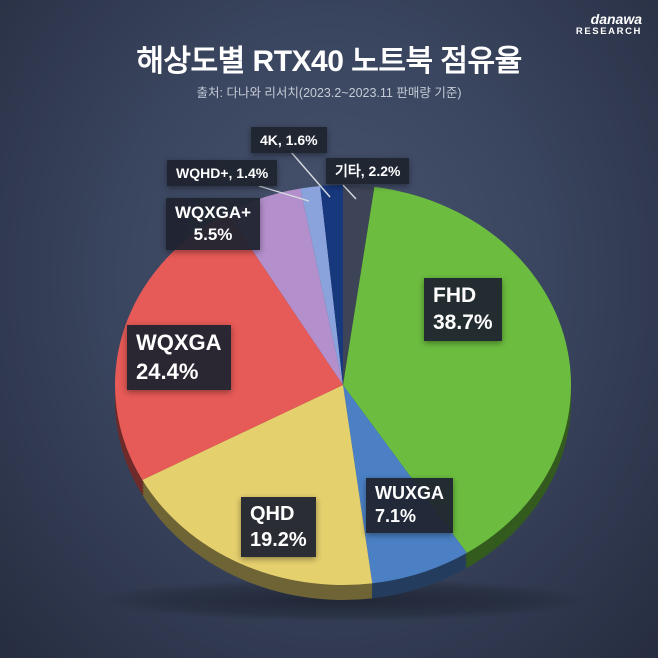 The height and width of the screenshot is (658, 658). Describe the element at coordinates (179, 342) in the screenshot. I see `label-wqxga-name: WQXGA` at that location.